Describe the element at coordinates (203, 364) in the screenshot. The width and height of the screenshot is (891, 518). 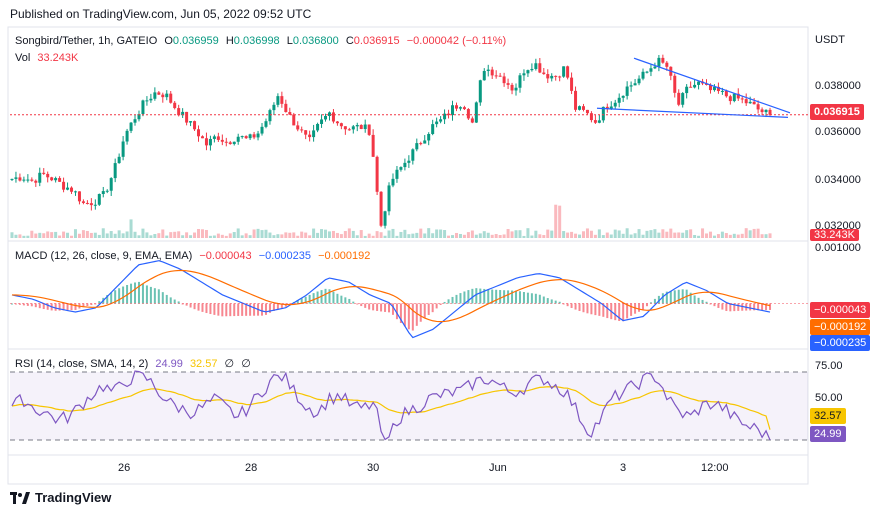
I see `rsi-value-2: 32.57` at that location.